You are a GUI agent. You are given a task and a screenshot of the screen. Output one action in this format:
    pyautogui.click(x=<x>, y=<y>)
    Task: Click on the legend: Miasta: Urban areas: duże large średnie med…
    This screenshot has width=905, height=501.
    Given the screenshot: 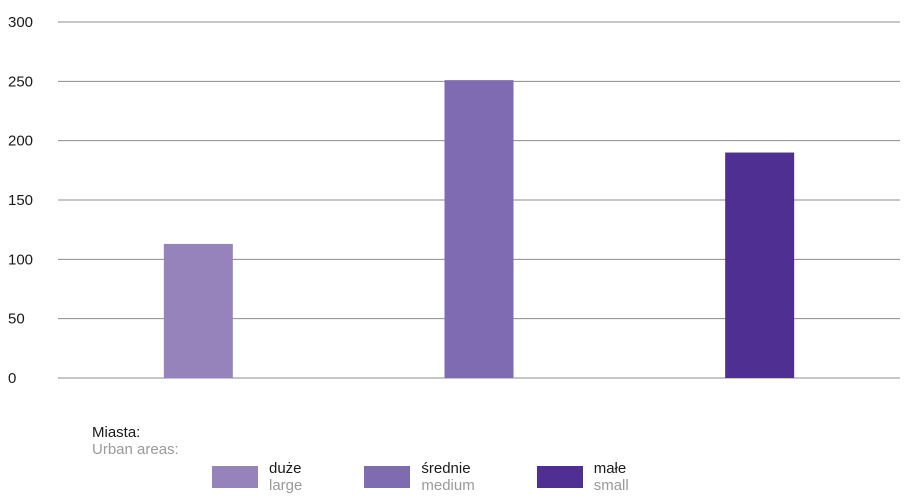 What is the action you would take?
    pyautogui.click(x=442, y=461)
    